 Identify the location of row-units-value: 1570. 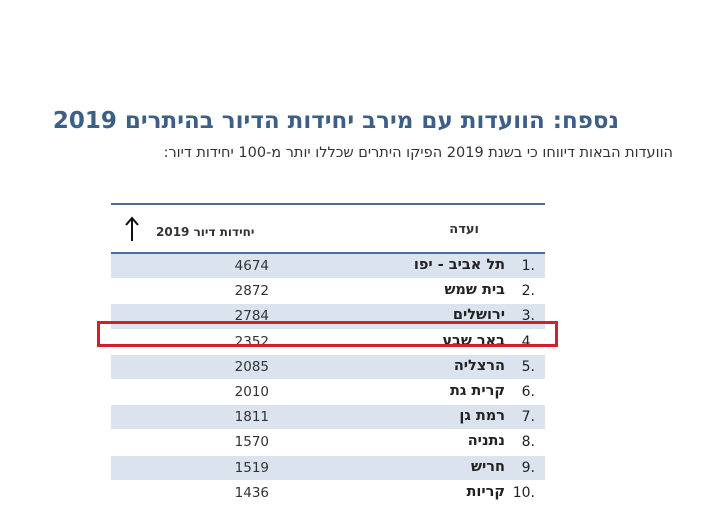
(251, 442).